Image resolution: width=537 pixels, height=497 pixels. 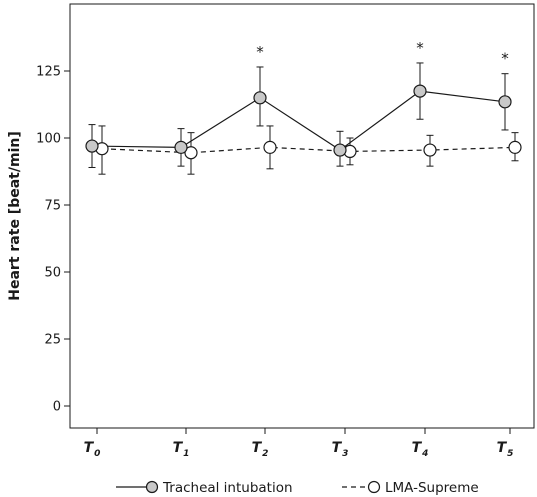 I want to click on x-axis: T0 T1 T2 T3 T4 T5, so click(x=299, y=443).